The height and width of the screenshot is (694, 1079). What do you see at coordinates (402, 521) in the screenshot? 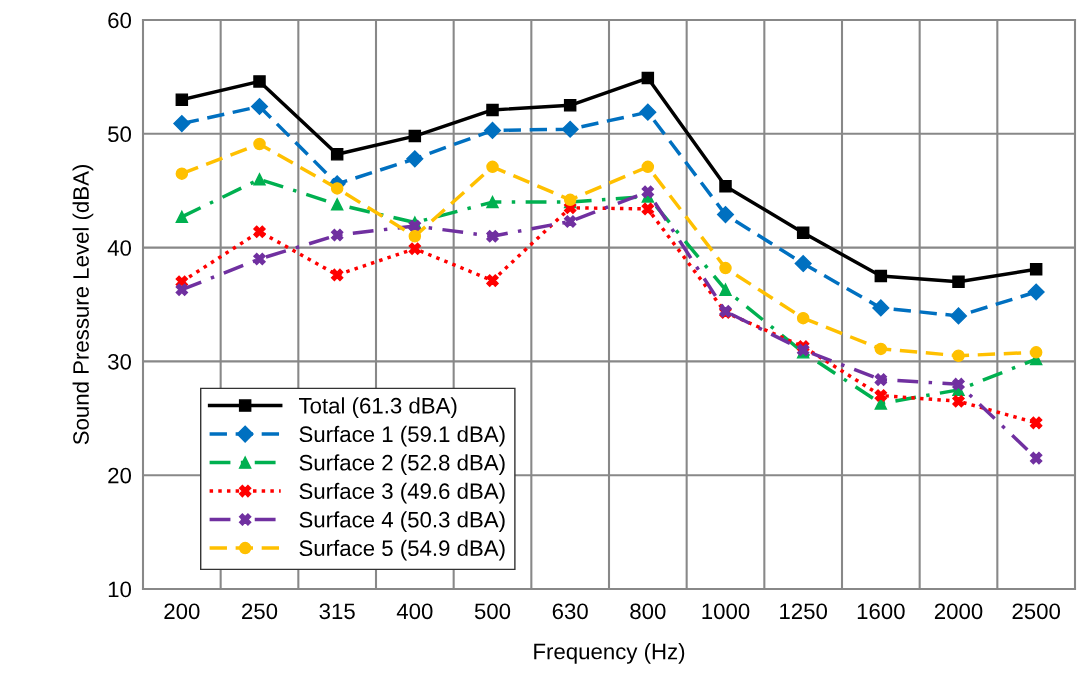
I see `legend-label: Surface 4 (50.3 dBA)` at bounding box center [402, 521].